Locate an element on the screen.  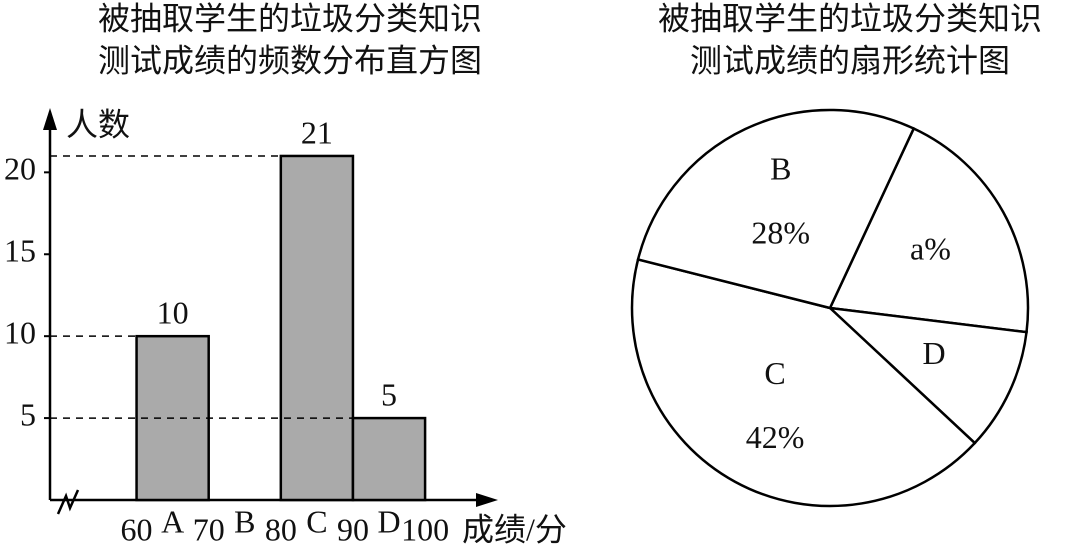
chart-title: 测试成绩的频数分布直方图 is located at coordinates (290, 60).